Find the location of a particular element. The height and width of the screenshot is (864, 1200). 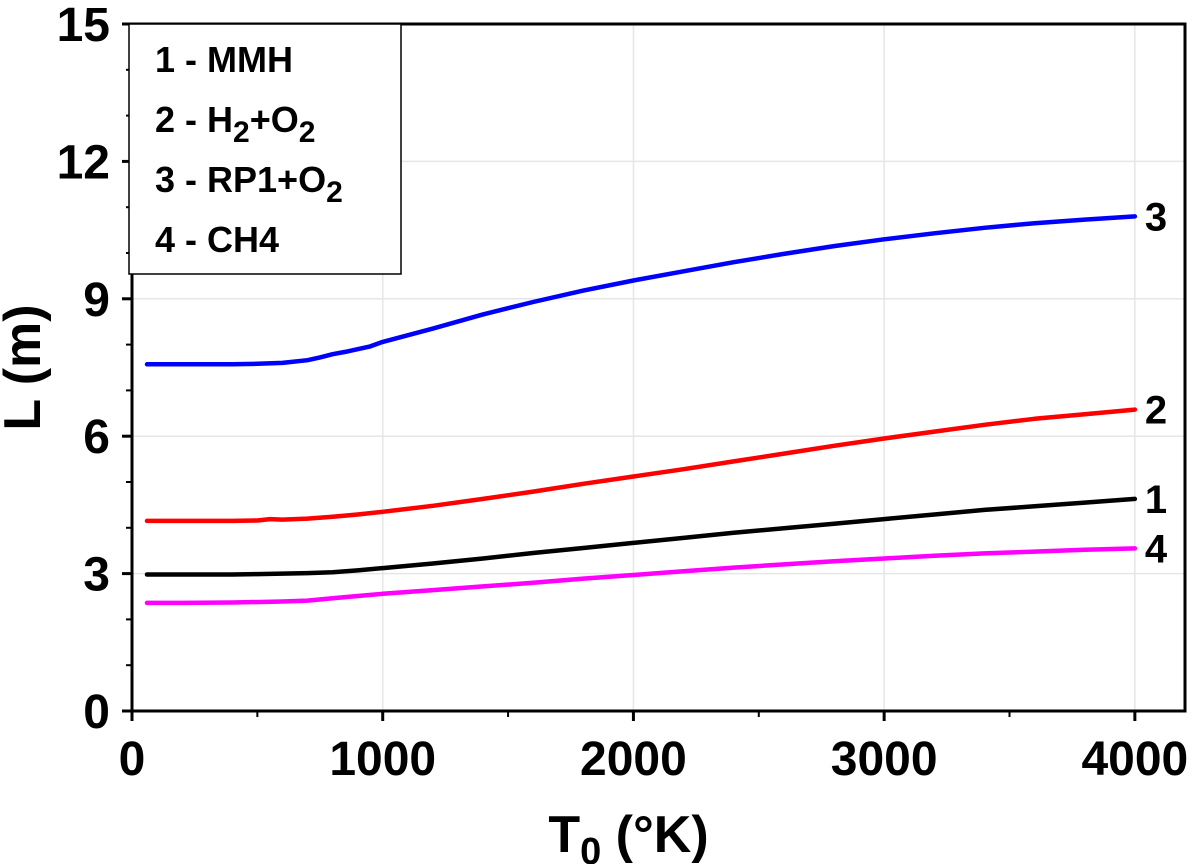

x-tick-label: 2000 is located at coordinates (633, 759).